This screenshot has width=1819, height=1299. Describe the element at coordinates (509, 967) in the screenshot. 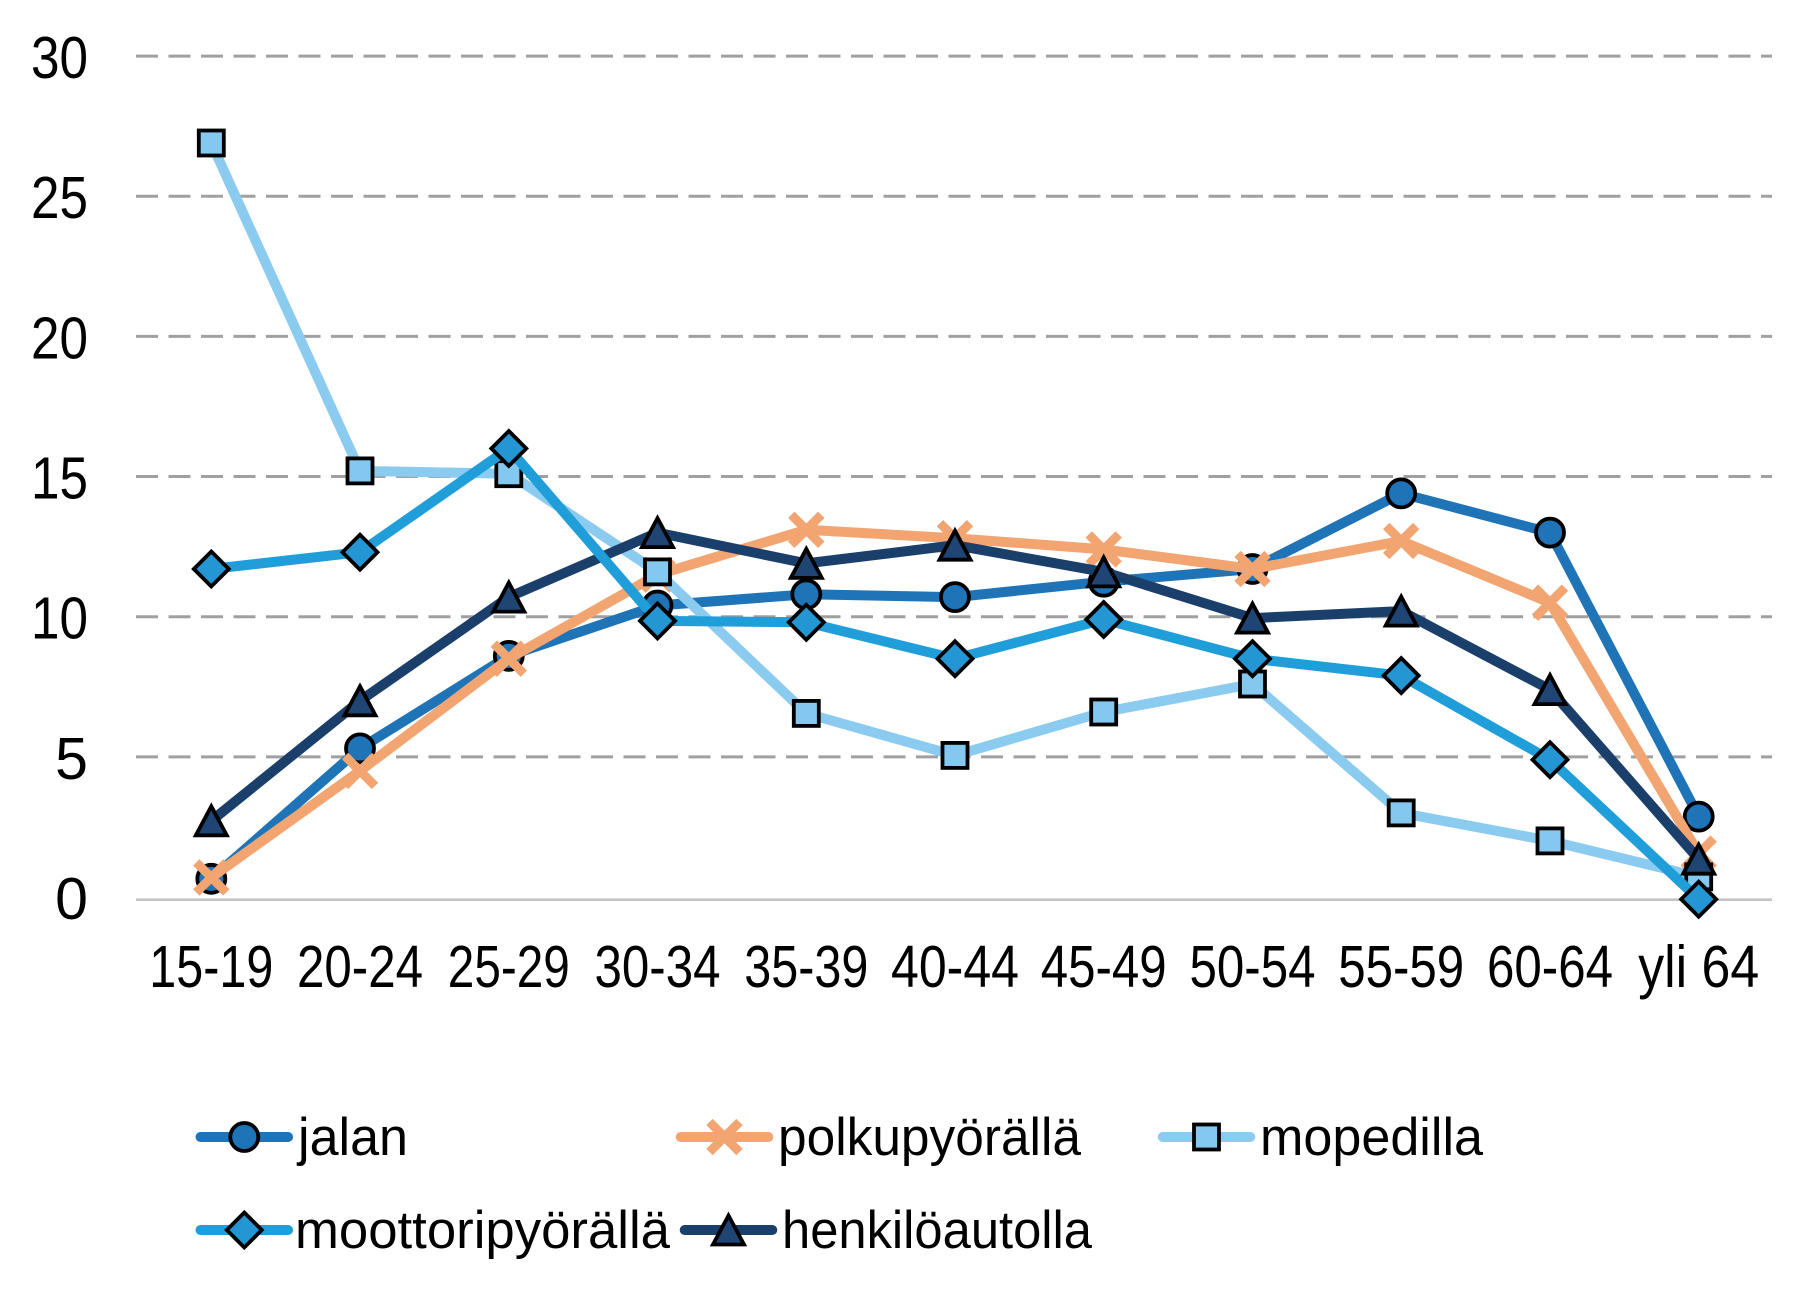

I see `svg-text: 25-29` at that location.